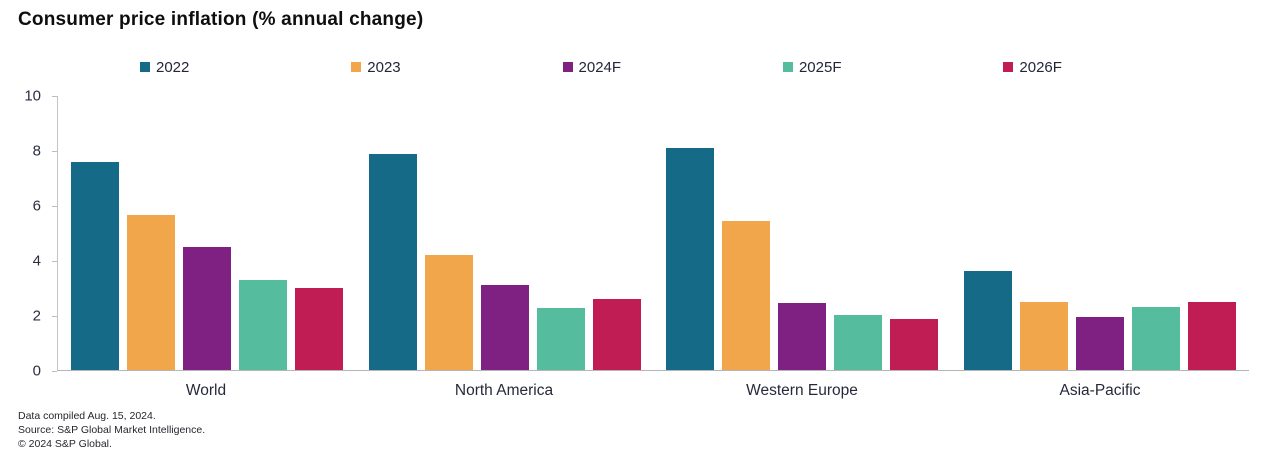  Describe the element at coordinates (173, 67) in the screenshot. I see `legend-label: 2022` at that location.